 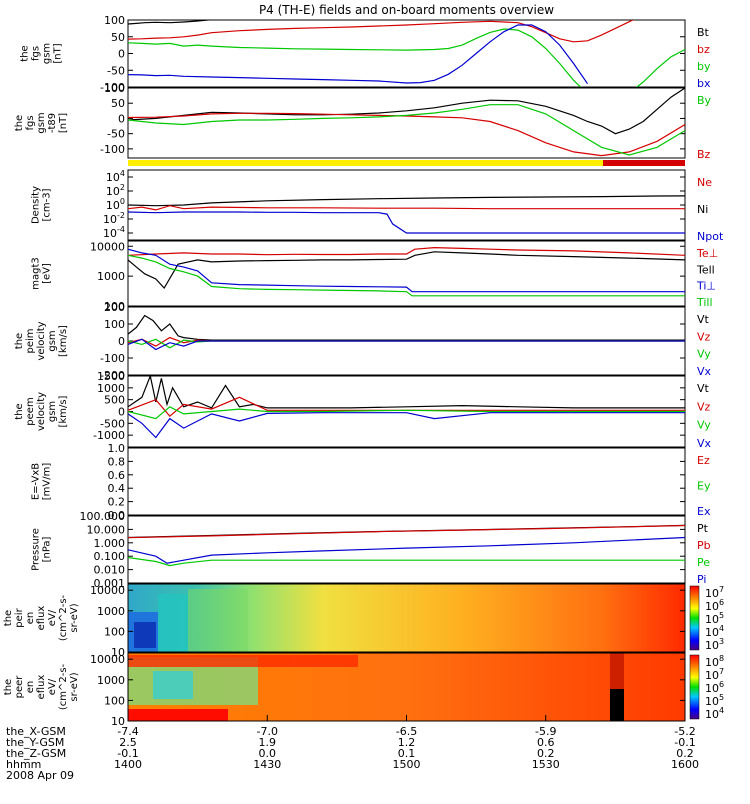 What do you see at coordinates (30, 340) in the screenshot?
I see `y-axis-label-line: peim` at bounding box center [30, 340].